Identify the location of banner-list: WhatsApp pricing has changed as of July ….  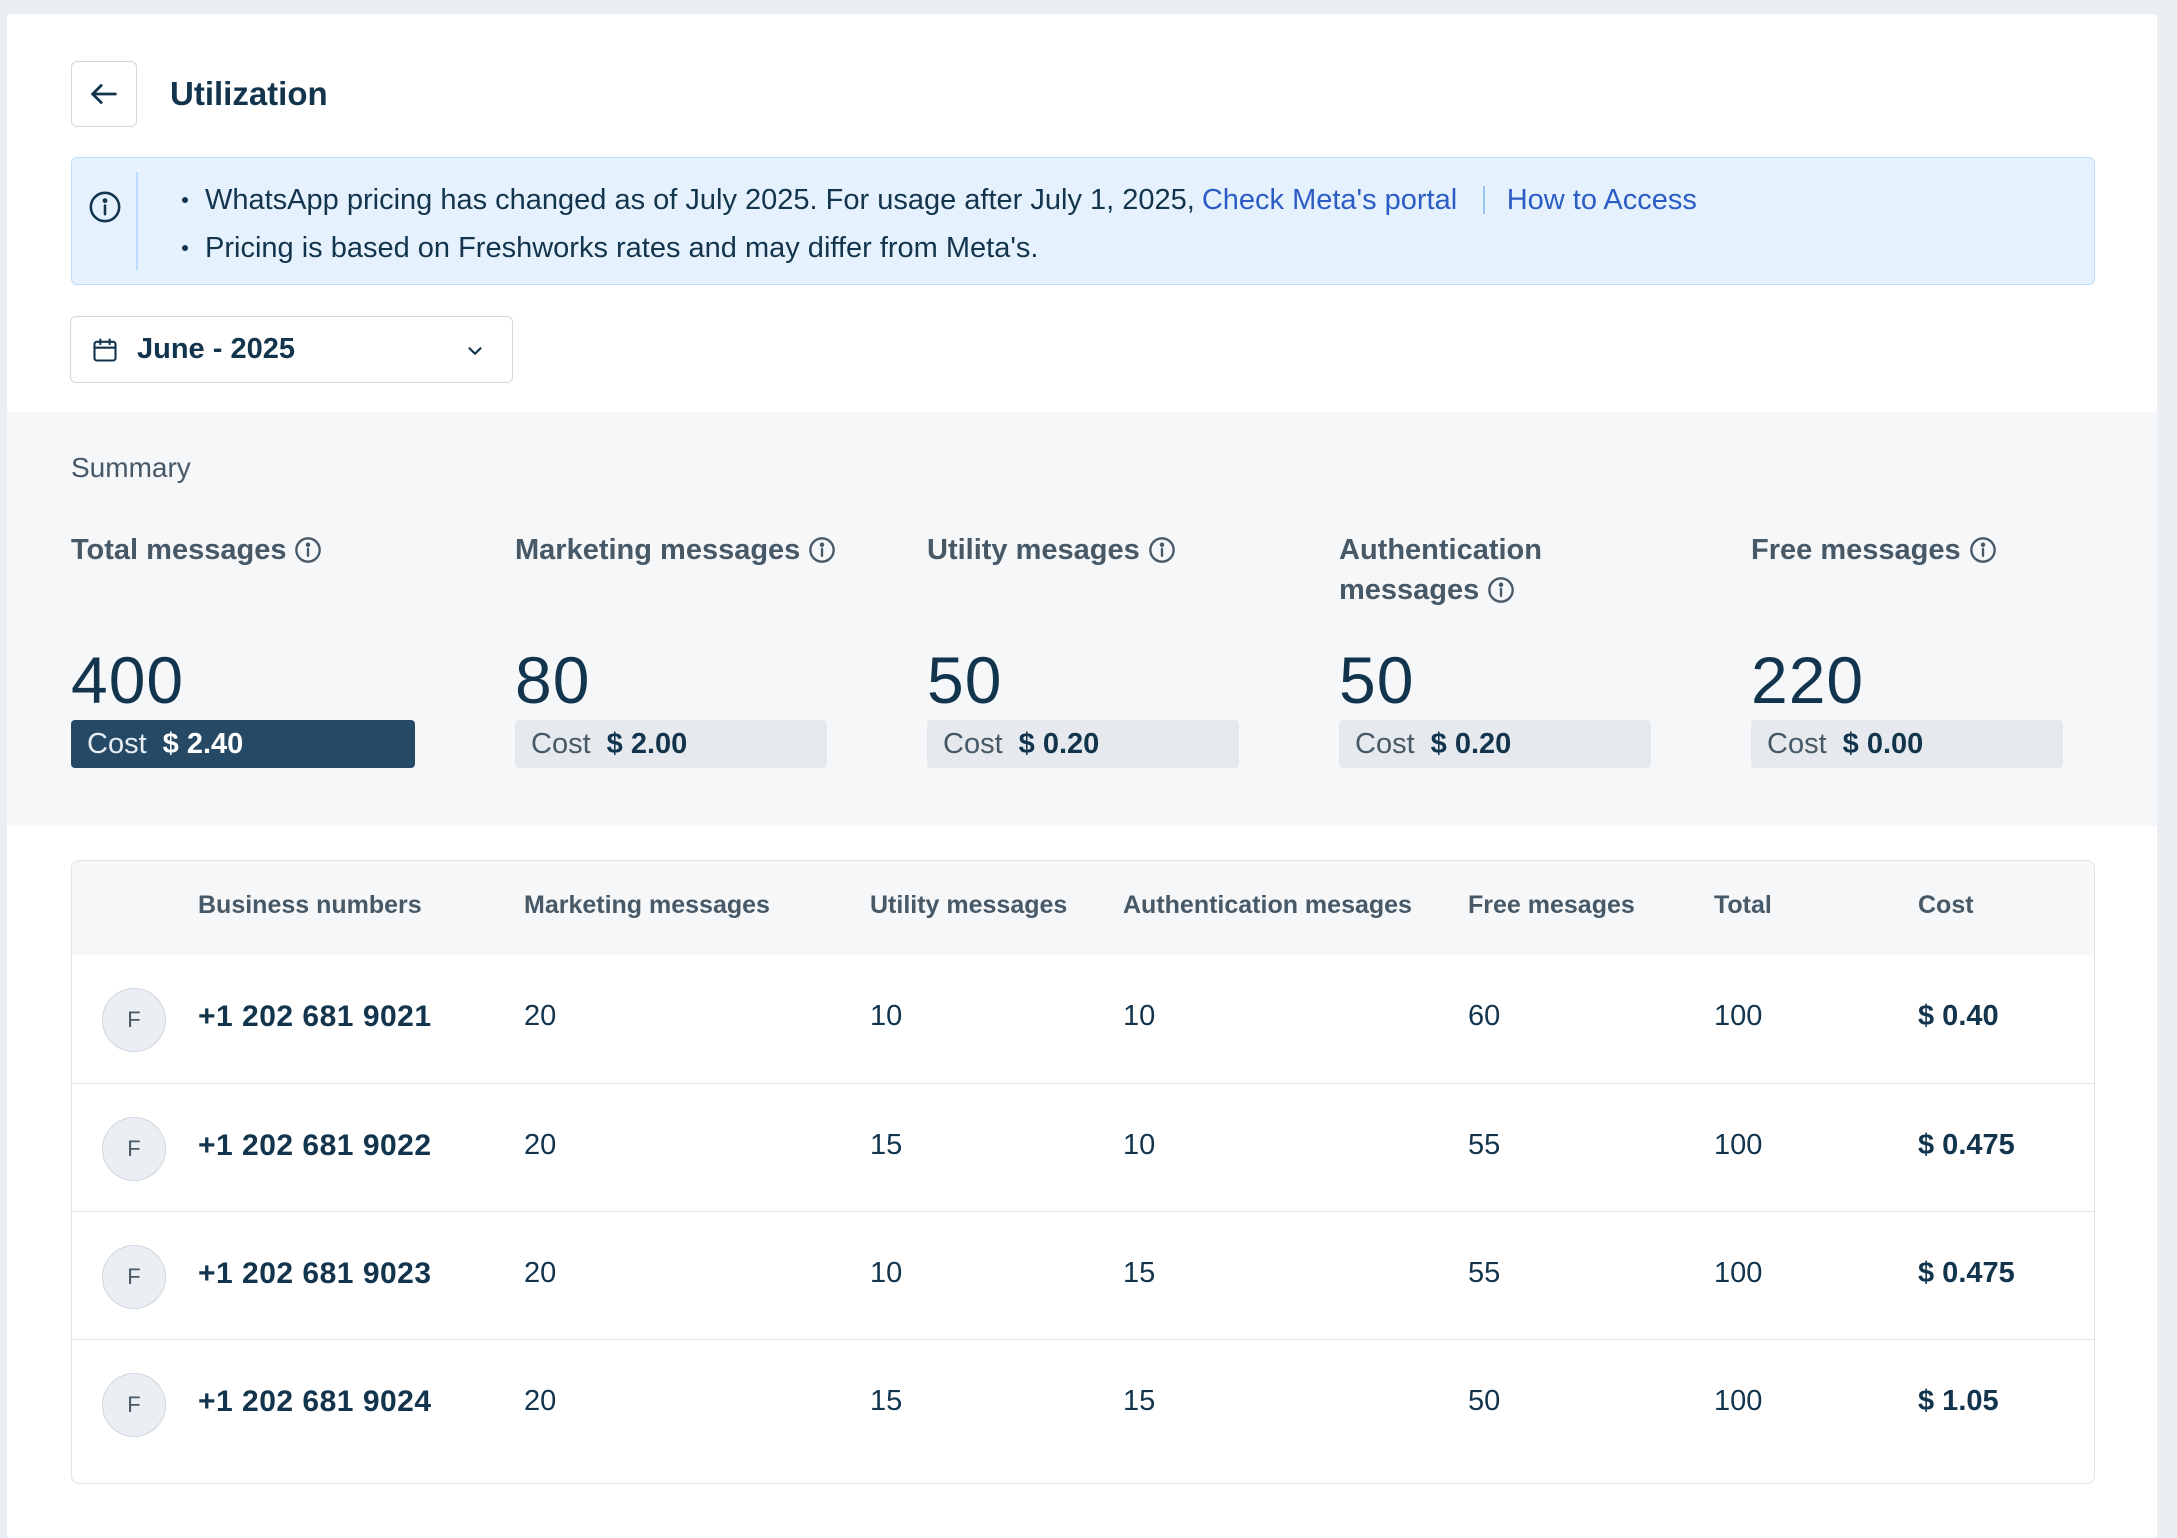
(938, 224).